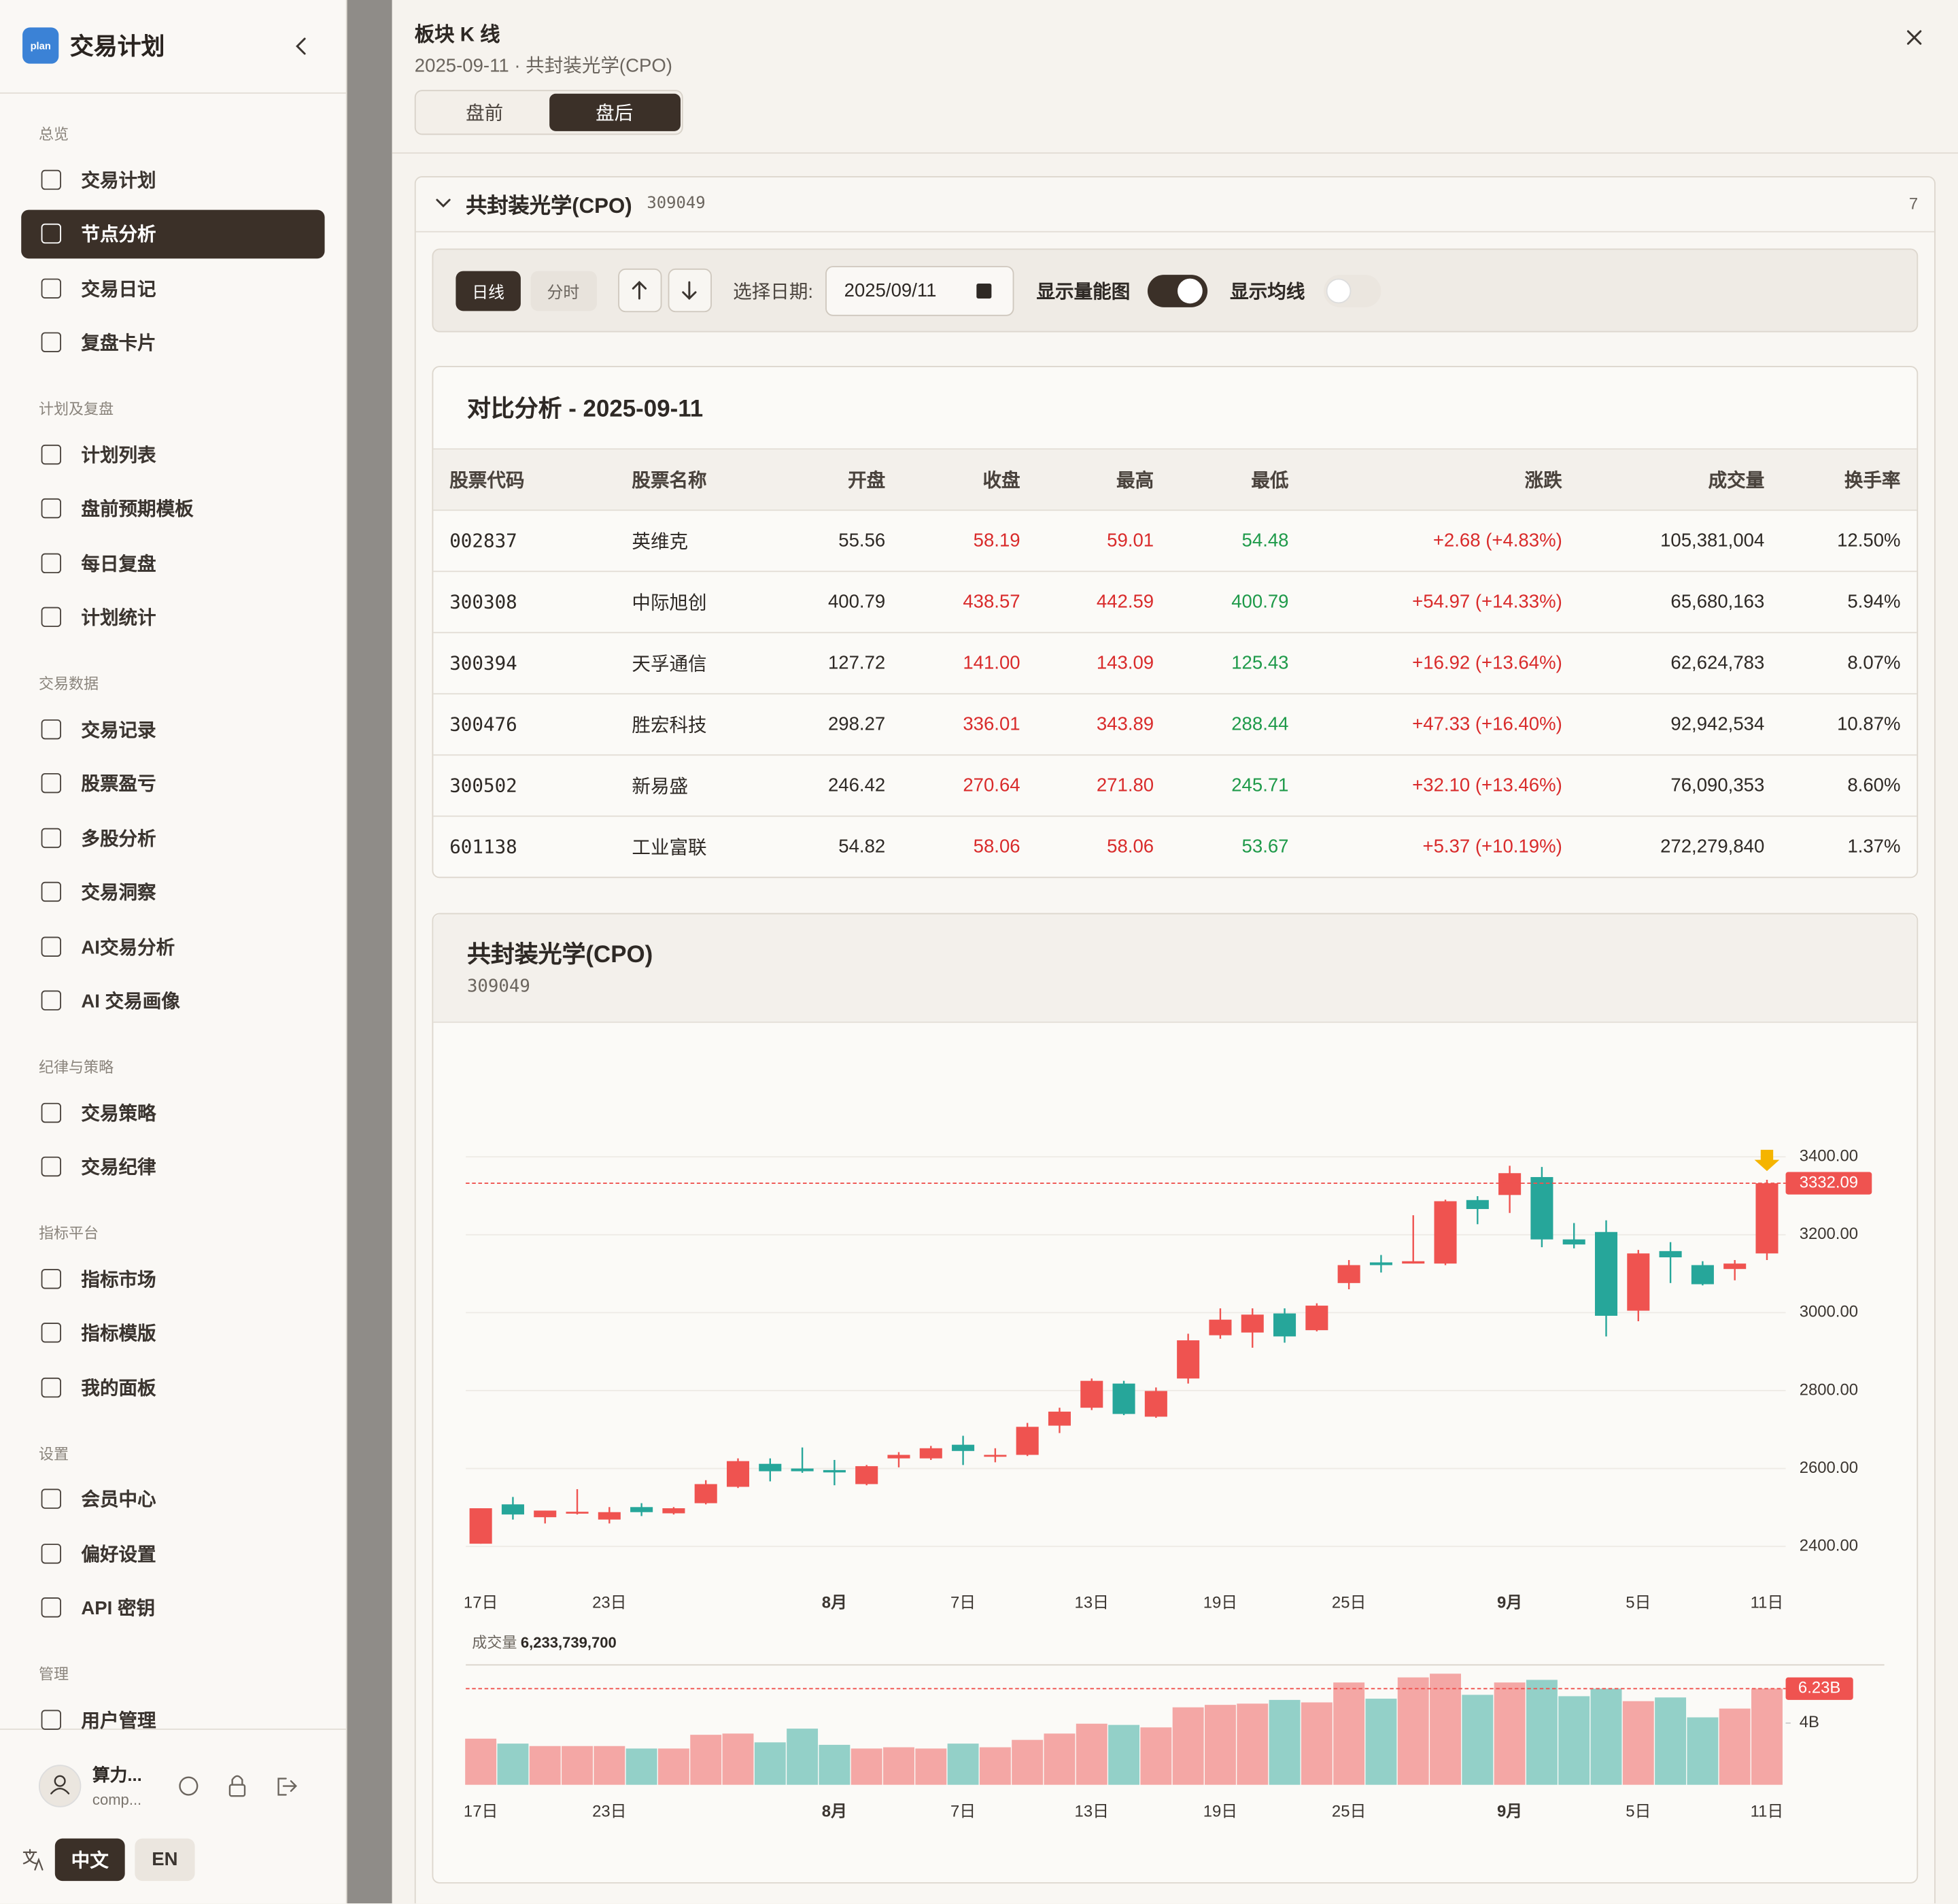 This screenshot has width=1958, height=1904. What do you see at coordinates (118, 344) in the screenshot?
I see `nav-item: 复盘卡片` at bounding box center [118, 344].